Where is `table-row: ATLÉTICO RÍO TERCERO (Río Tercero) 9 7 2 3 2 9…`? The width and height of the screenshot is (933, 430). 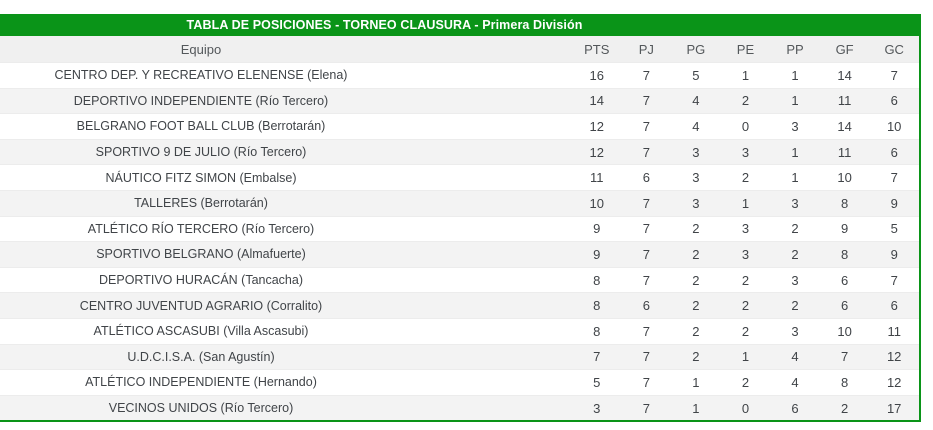 table-row: ATLÉTICO RÍO TERCERO (Río Tercero) 9 7 2 3 2 9… is located at coordinates (459, 229).